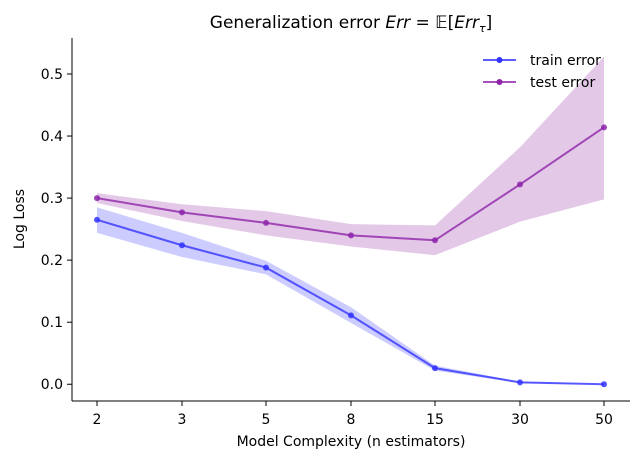 The width and height of the screenshot is (641, 465). What do you see at coordinates (351, 442) in the screenshot?
I see `x-axis-label: Model Complexity (n estimators)` at bounding box center [351, 442].